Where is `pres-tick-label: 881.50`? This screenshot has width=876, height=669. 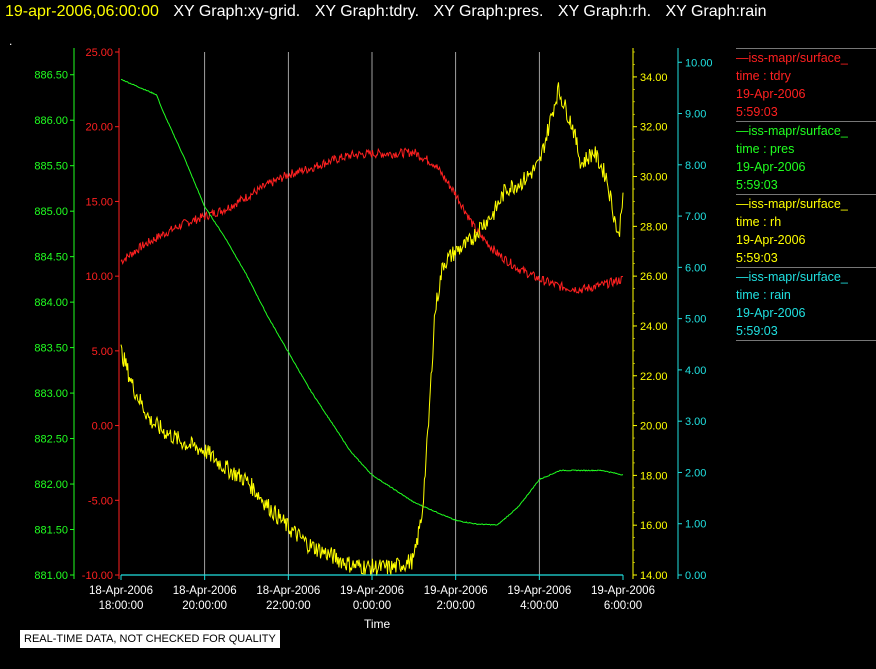
pres-tick-label: 881.50 is located at coordinates (51, 531).